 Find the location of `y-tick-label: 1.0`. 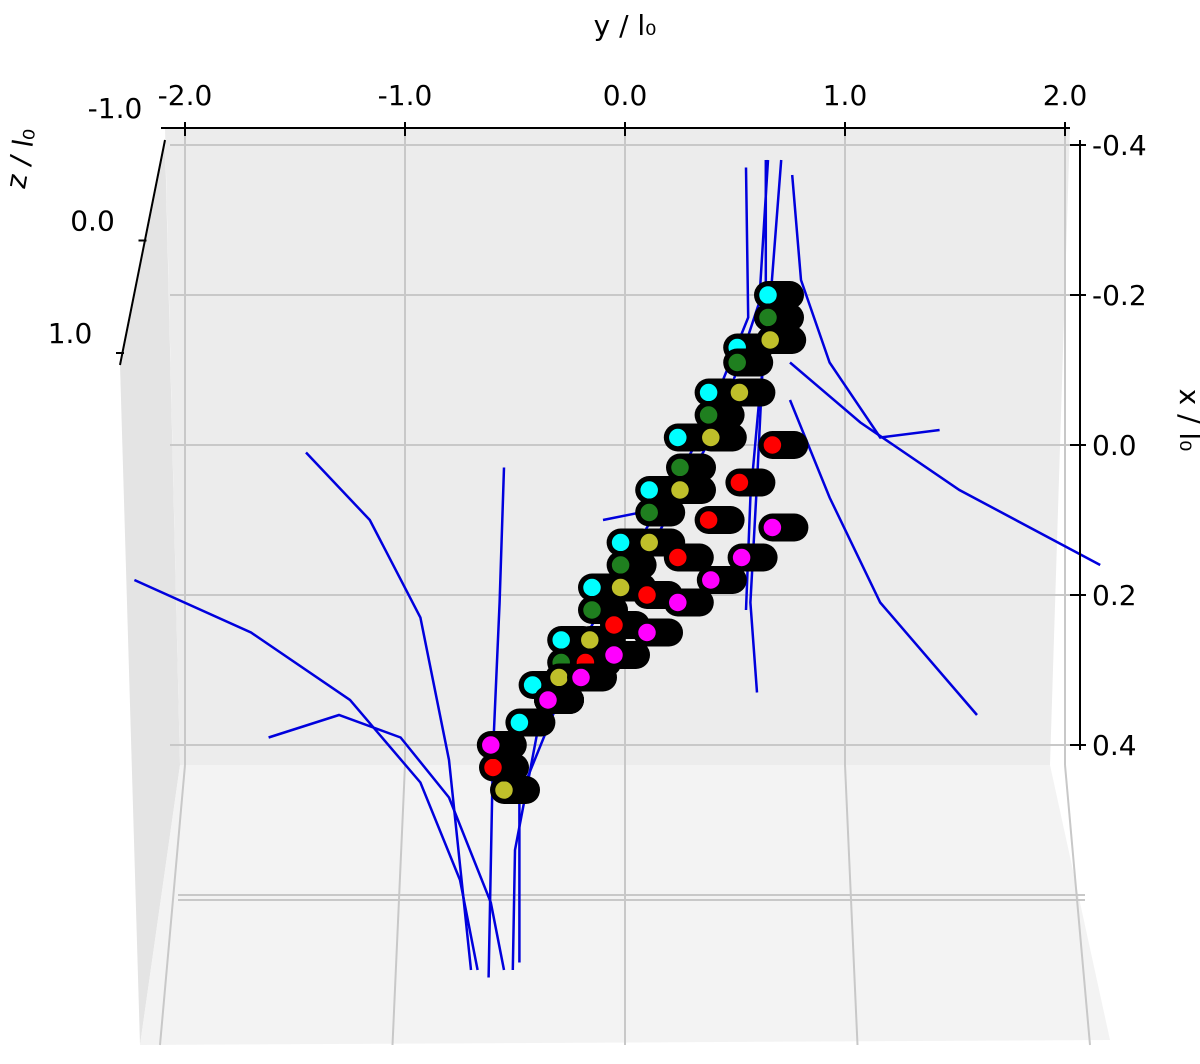

y-tick-label: 1.0 is located at coordinates (845, 95).